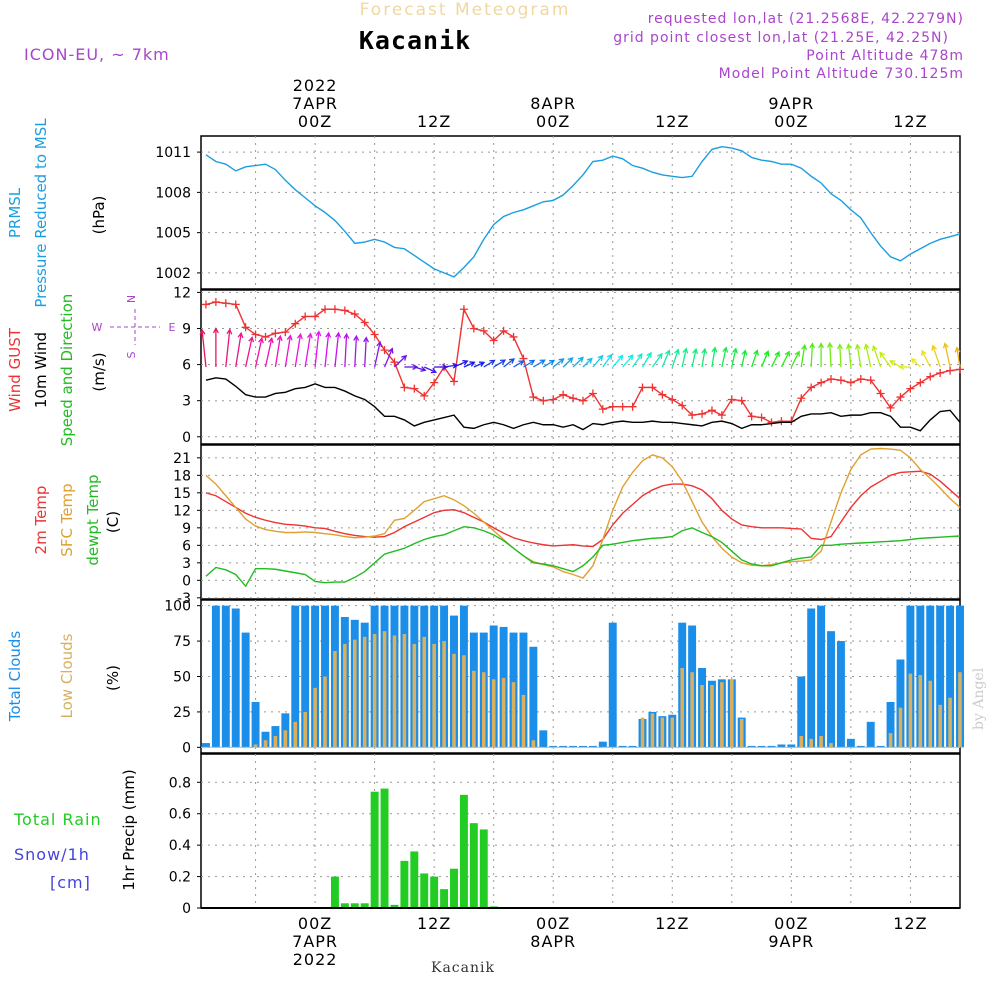 The height and width of the screenshot is (1000, 1000). I want to click on y-tick-label: 1011, so click(173, 153).